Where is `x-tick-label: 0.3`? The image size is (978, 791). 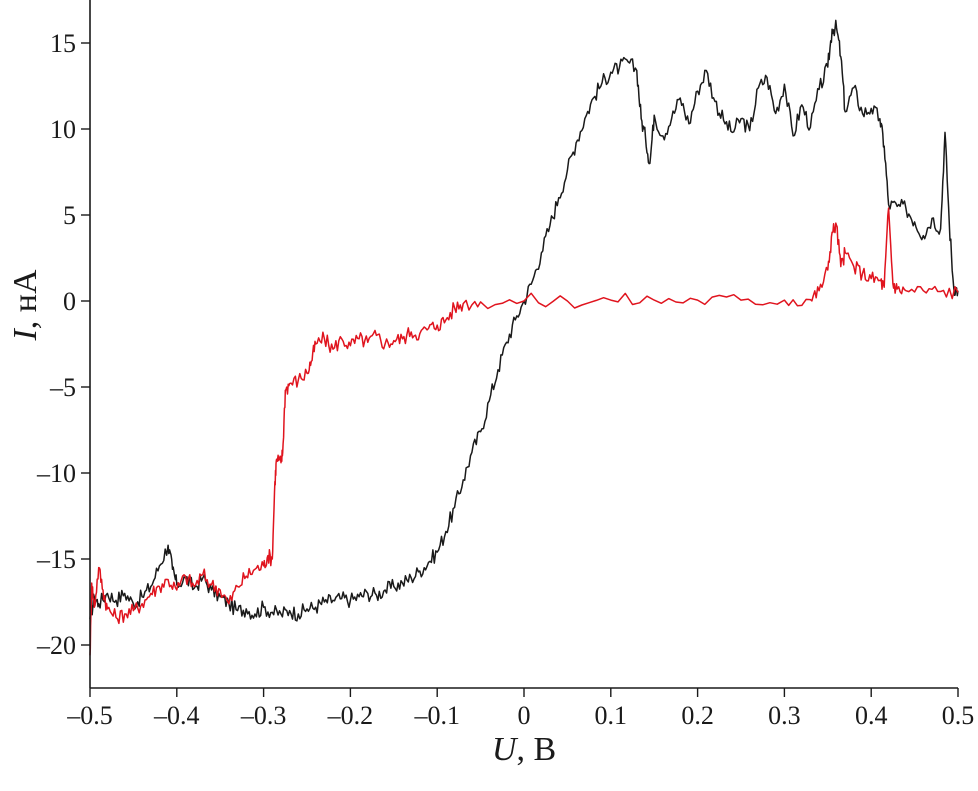 x-tick-label: 0.3 is located at coordinates (784, 715).